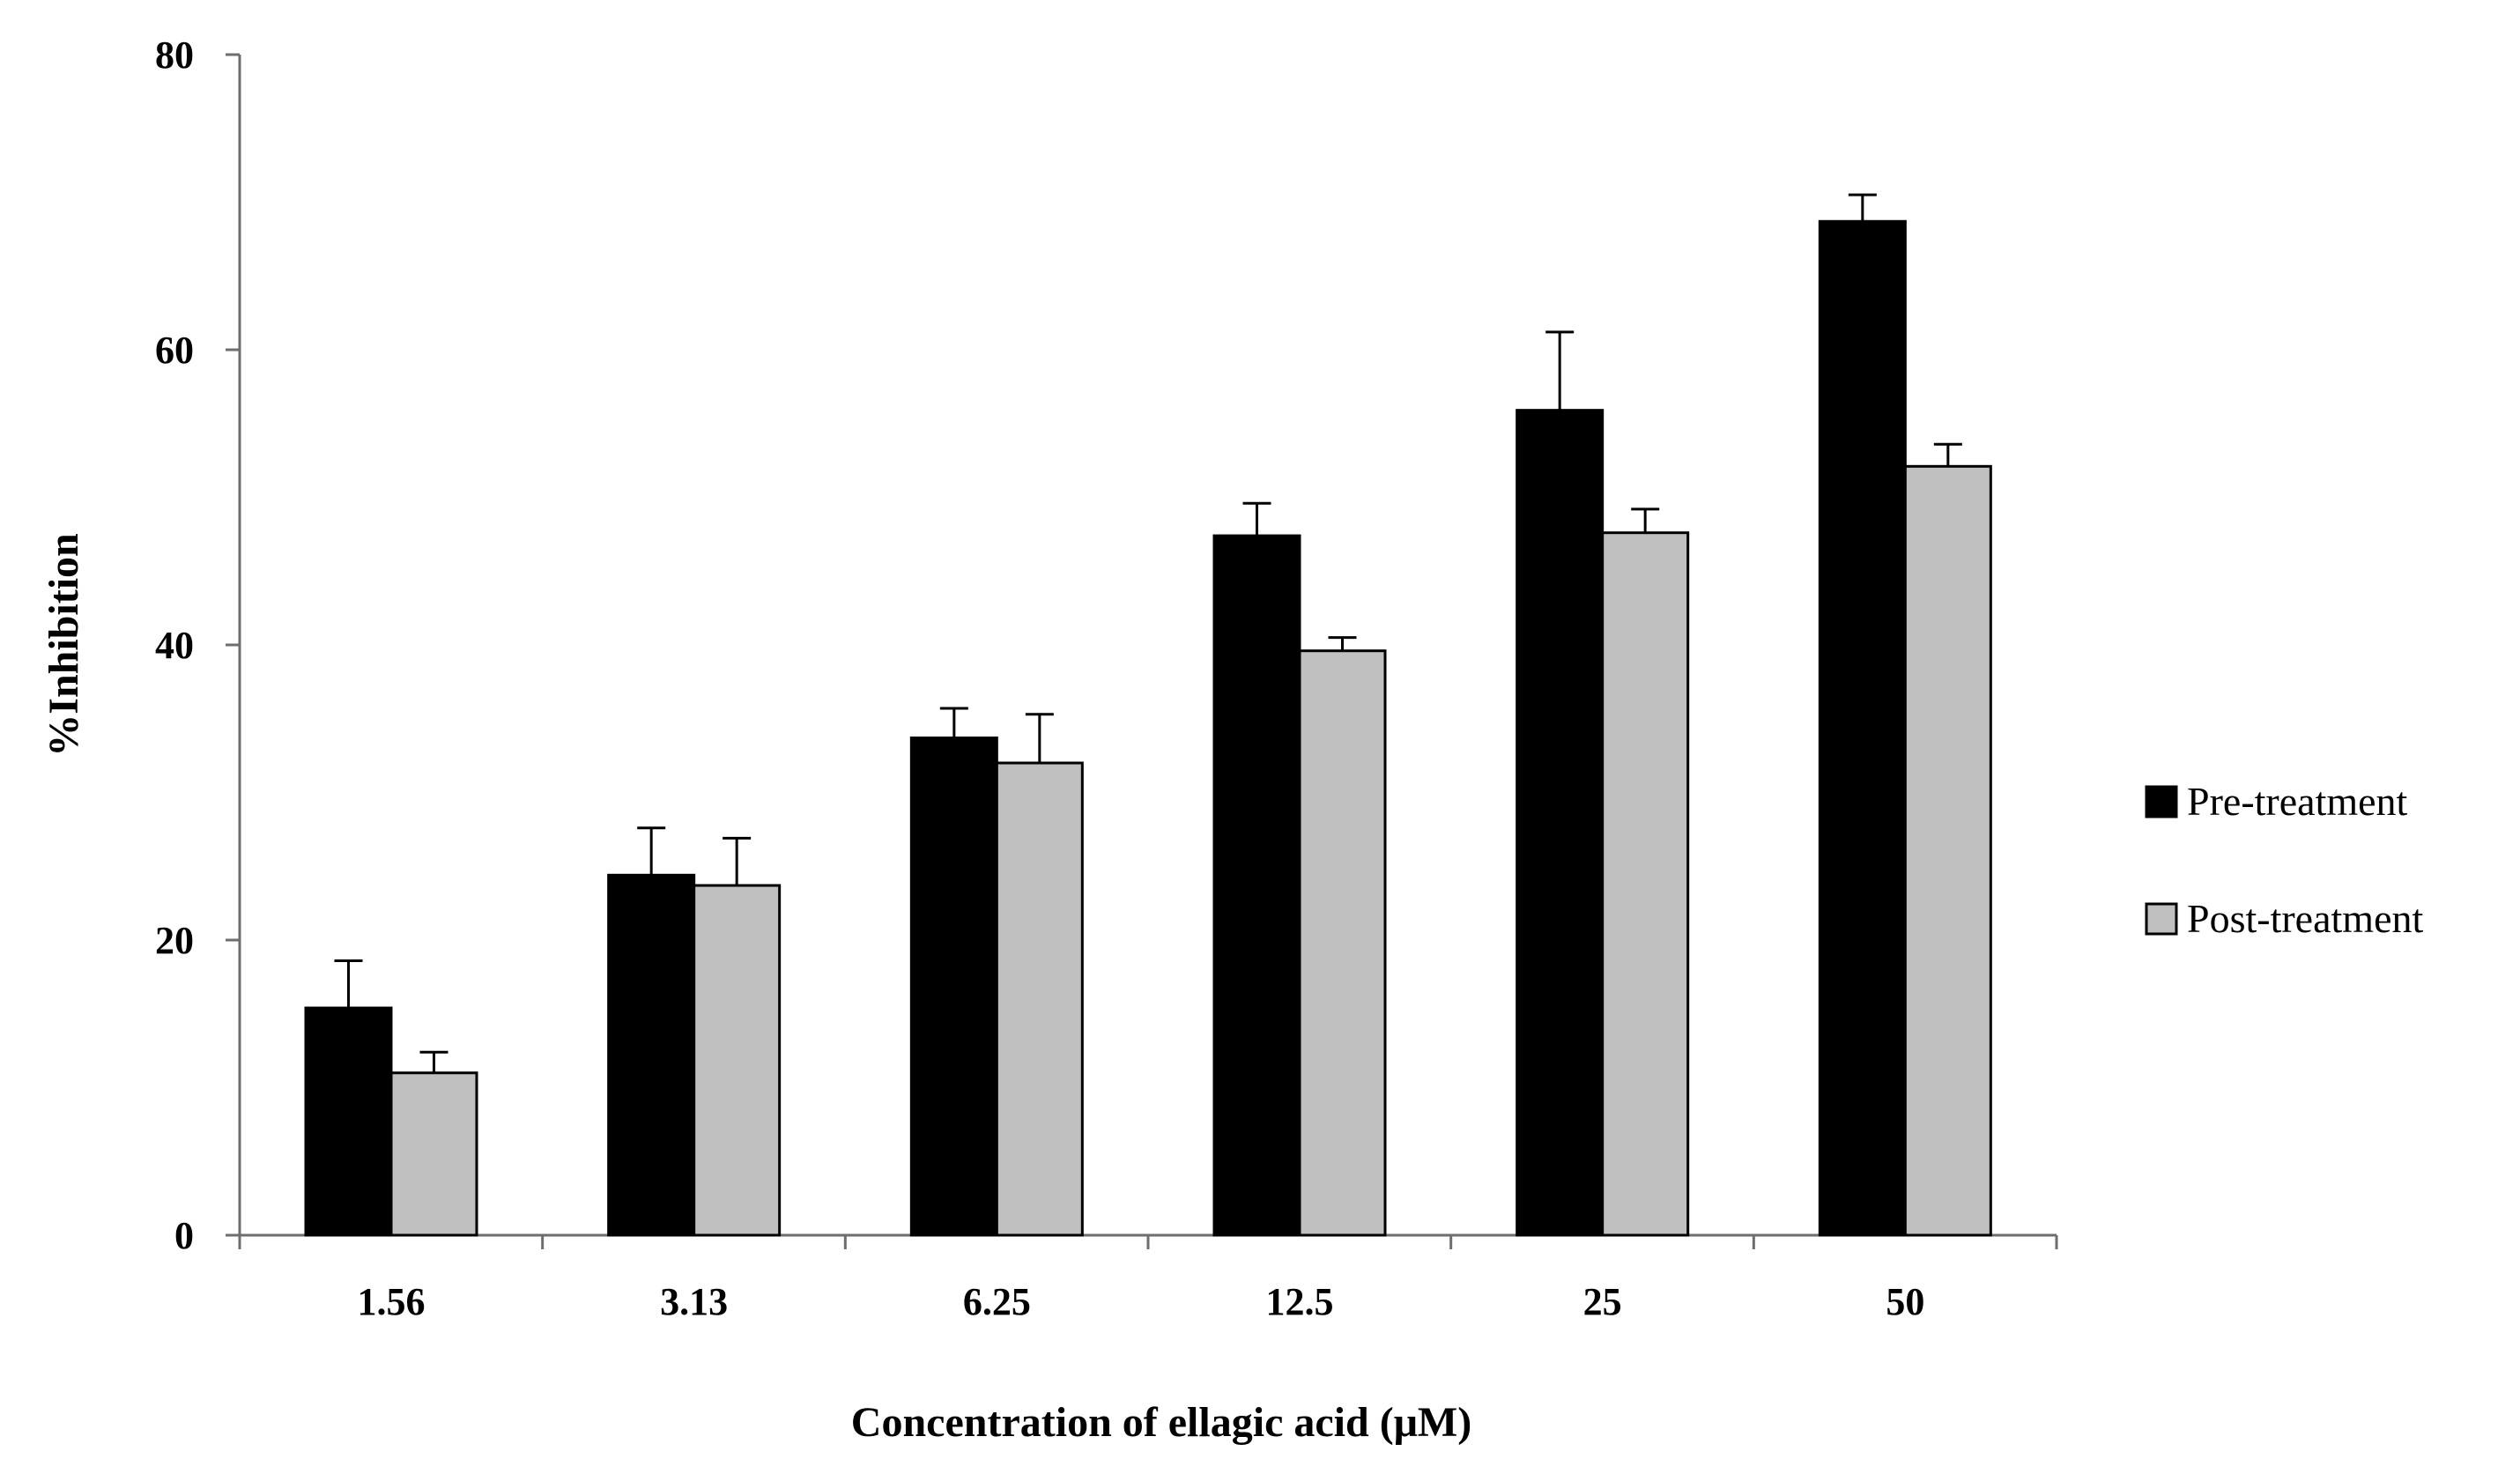  I want to click on legend-label: Pre-treatment, so click(2297, 801).